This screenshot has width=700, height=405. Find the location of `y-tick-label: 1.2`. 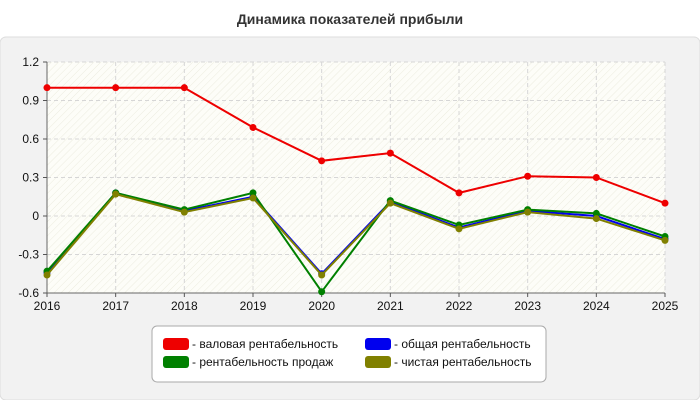

y-tick-label: 1.2 is located at coordinates (30, 62).